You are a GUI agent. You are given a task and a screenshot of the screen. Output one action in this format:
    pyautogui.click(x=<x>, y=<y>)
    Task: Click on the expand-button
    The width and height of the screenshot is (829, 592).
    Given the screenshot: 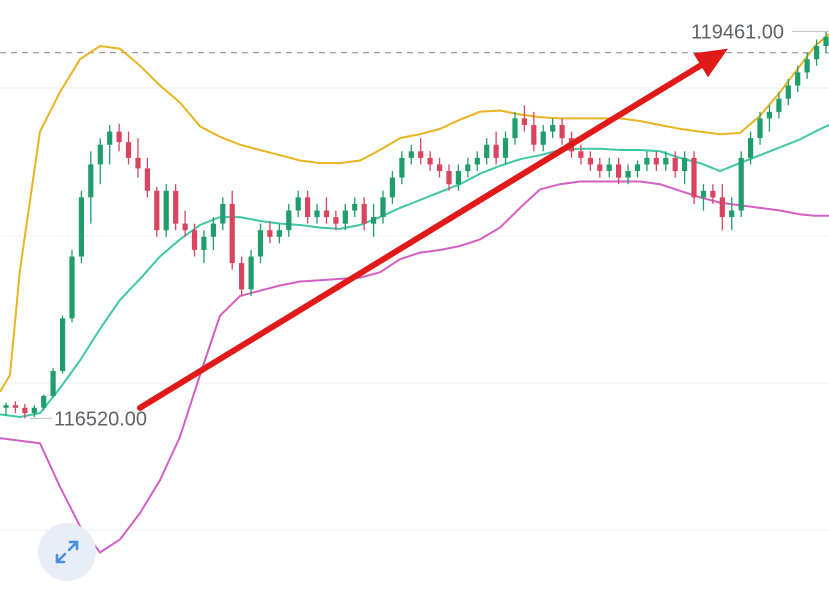 What is the action you would take?
    pyautogui.click(x=67, y=552)
    